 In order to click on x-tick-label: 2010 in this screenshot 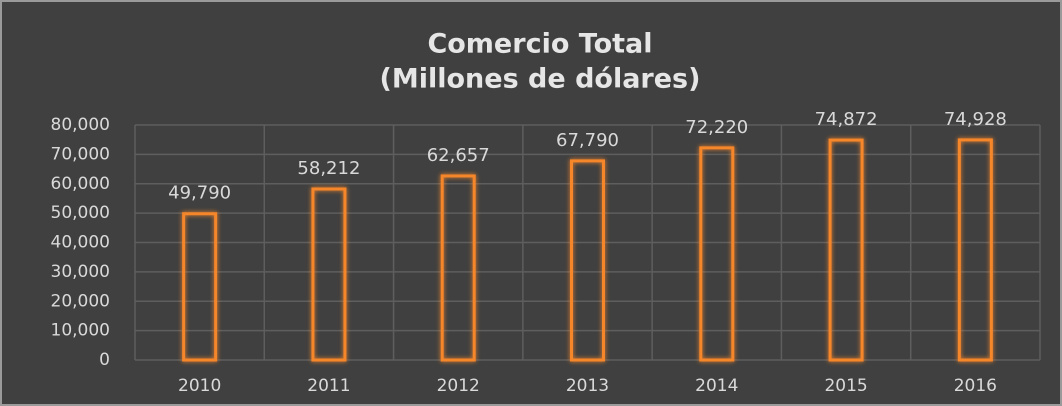, I will do `click(199, 386)`.